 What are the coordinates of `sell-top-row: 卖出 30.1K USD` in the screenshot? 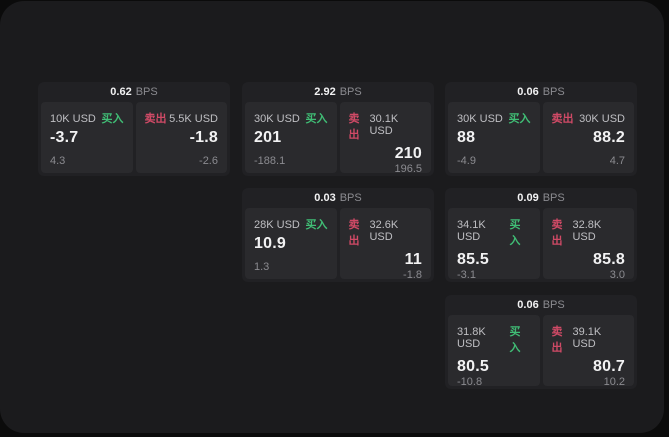 It's located at (386, 126).